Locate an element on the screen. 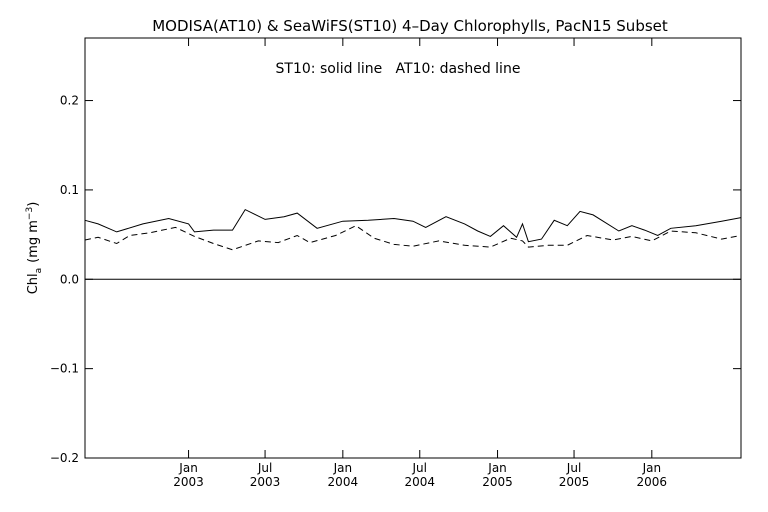  y-tick-label: −0.1 is located at coordinates (64, 369).